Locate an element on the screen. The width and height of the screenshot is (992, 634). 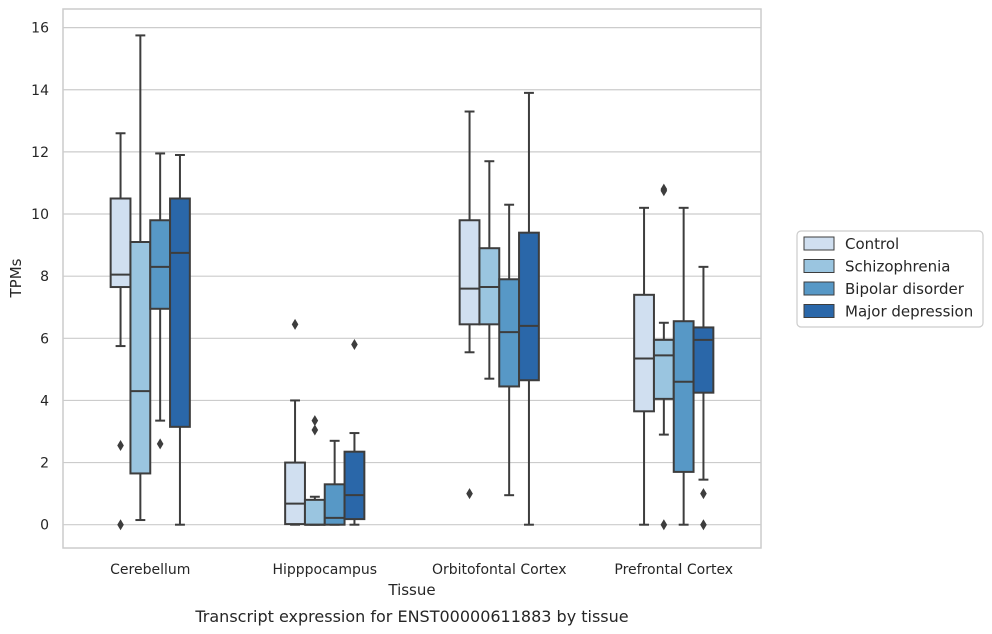
x-tick-label: Hipppocampus is located at coordinates (324, 570).